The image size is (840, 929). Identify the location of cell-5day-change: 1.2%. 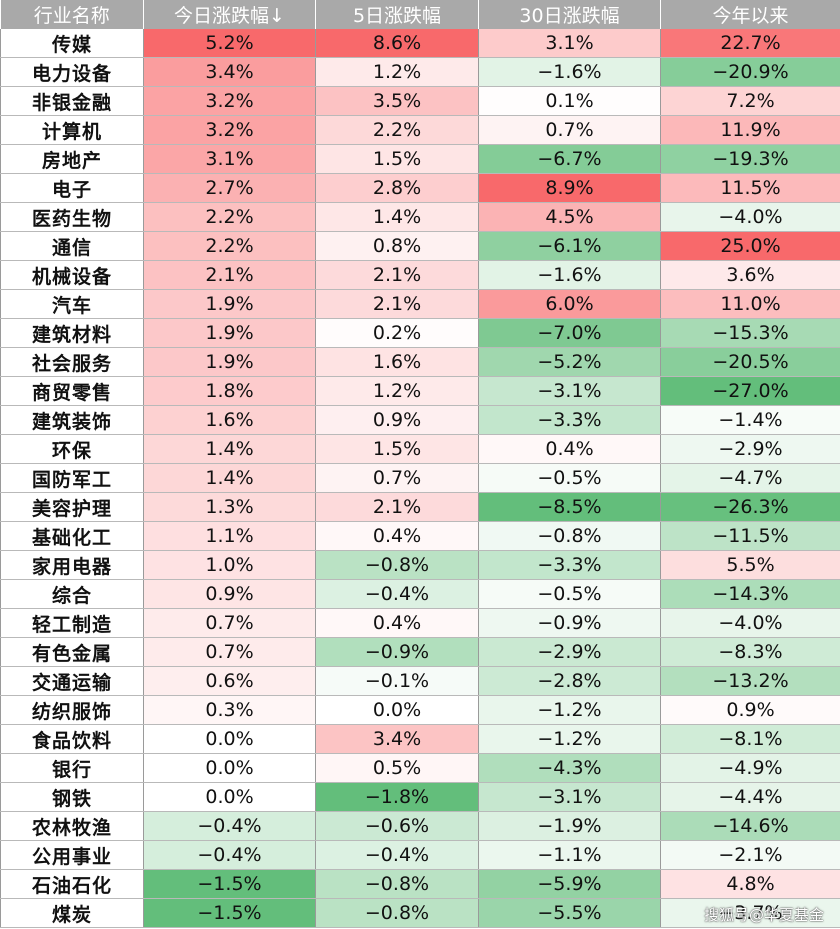
(397, 72).